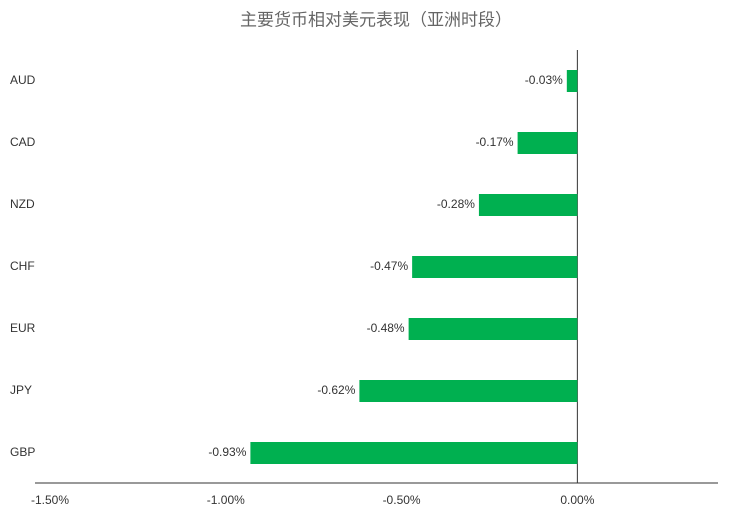 The height and width of the screenshot is (519, 752). I want to click on value-label: -0.93%, so click(227, 452).